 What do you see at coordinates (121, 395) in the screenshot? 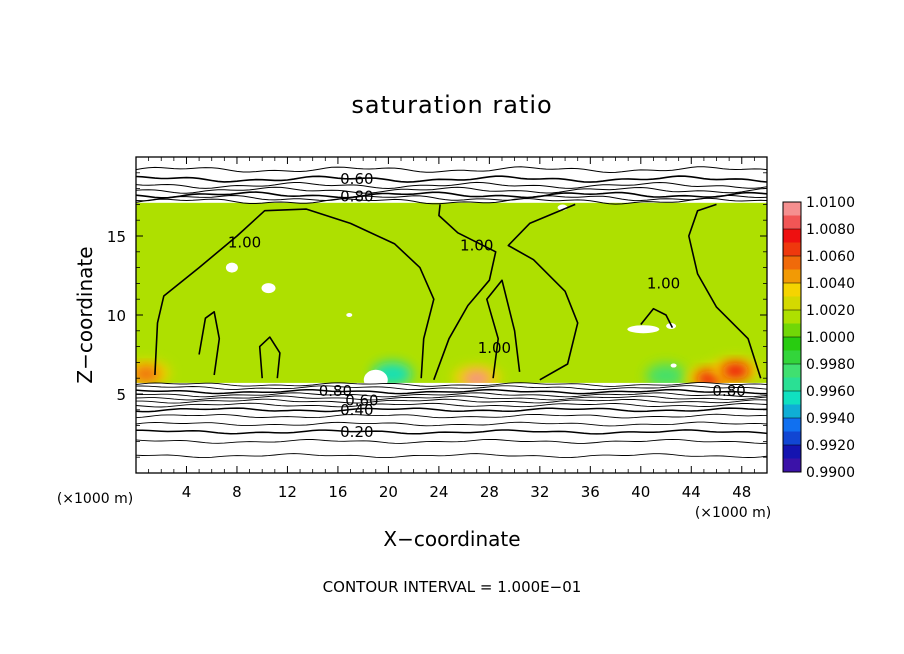
I see `y-tick-label: 5` at bounding box center [121, 395].